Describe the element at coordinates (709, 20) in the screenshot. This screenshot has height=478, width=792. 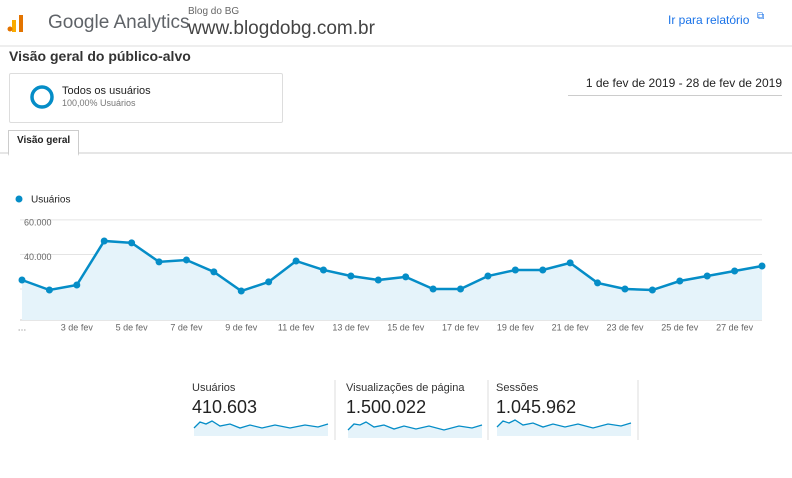
I see `report-link: Ir para relatório` at that location.